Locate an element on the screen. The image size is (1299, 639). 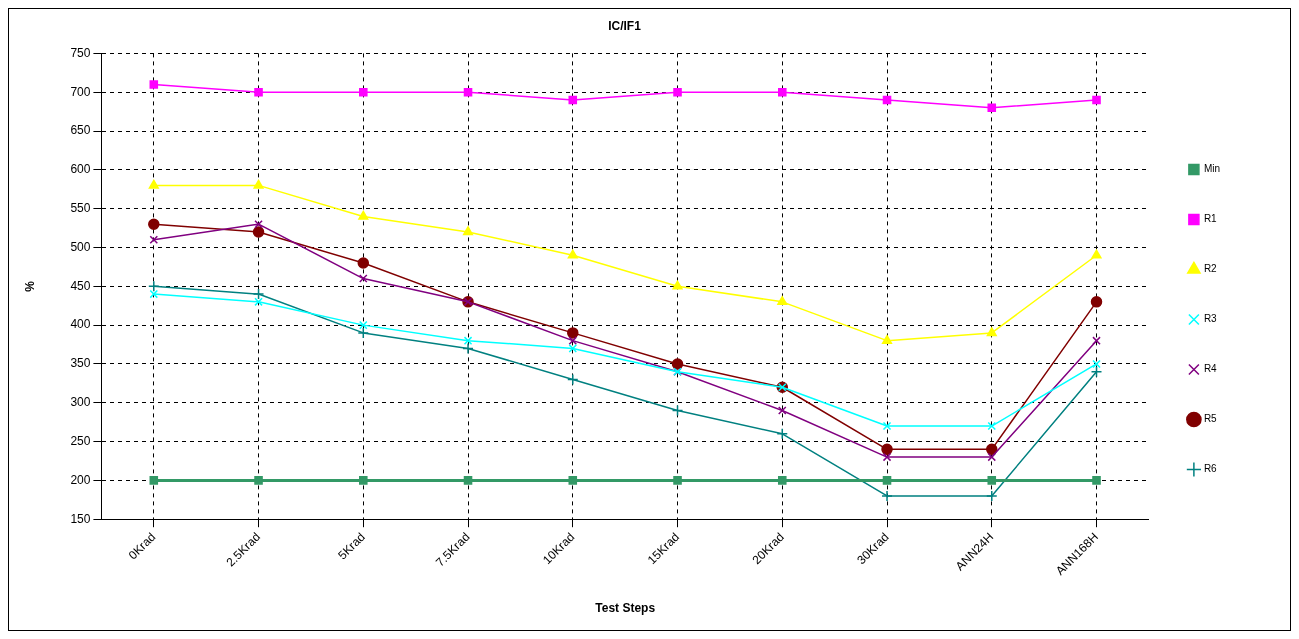
legend-label: R6 is located at coordinates (1210, 469).